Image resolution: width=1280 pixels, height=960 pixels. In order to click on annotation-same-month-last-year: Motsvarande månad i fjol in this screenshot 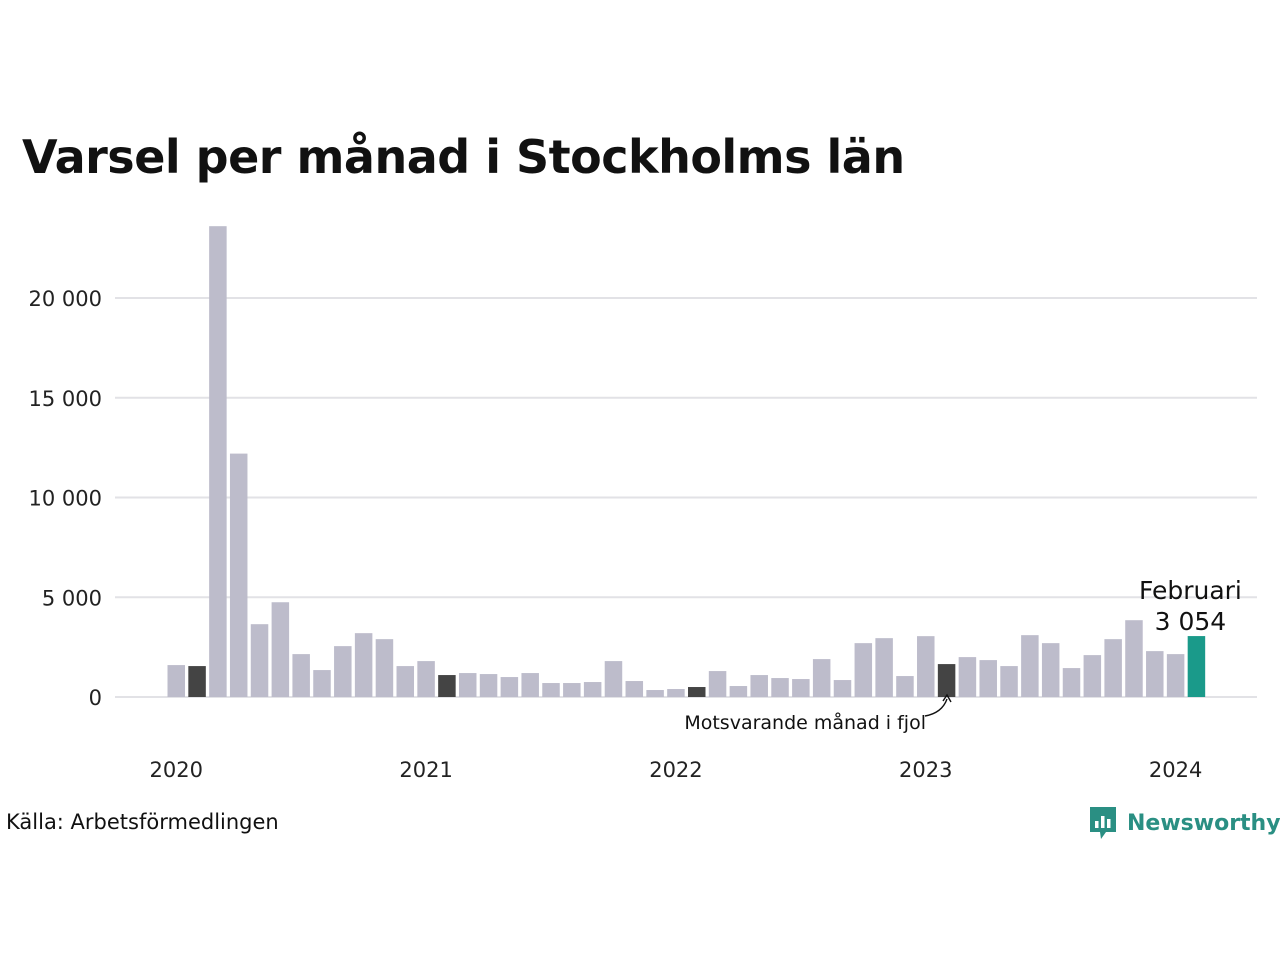, I will do `click(805, 722)`.